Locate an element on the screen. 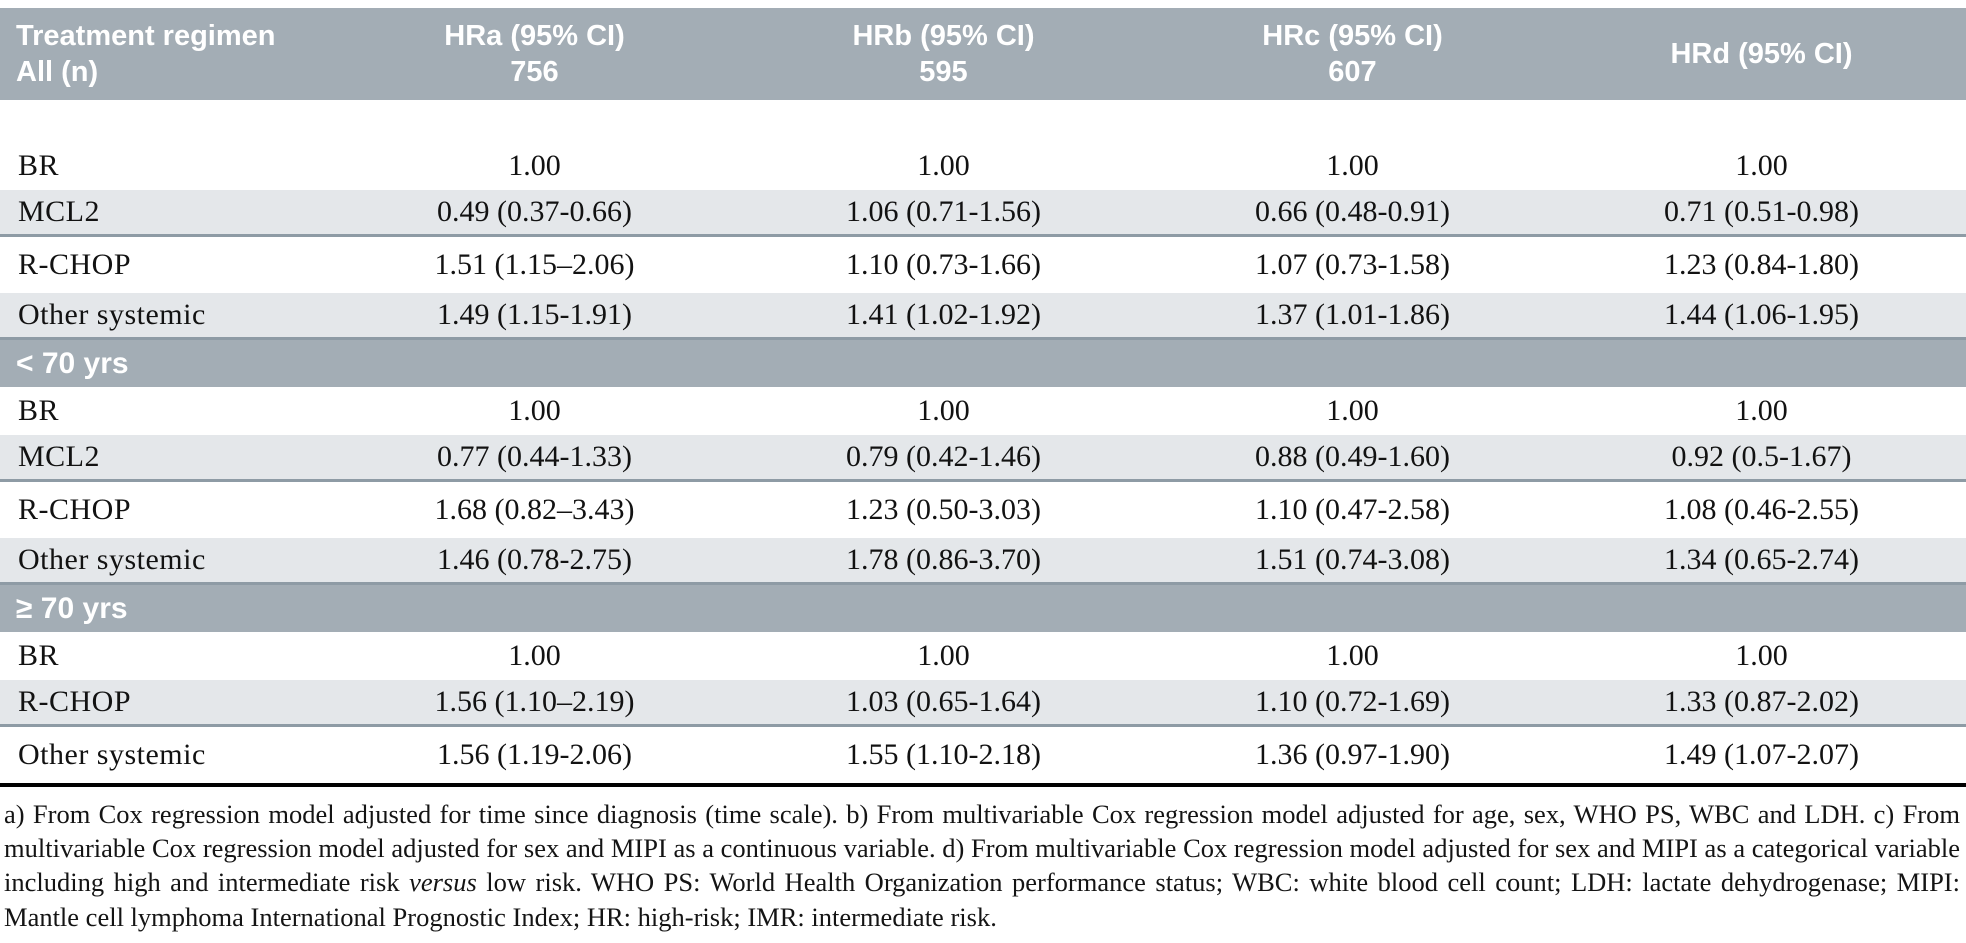 The image size is (1966, 943). hr-value-cell: 1.46 (0.78-2.75) is located at coordinates (534, 559).